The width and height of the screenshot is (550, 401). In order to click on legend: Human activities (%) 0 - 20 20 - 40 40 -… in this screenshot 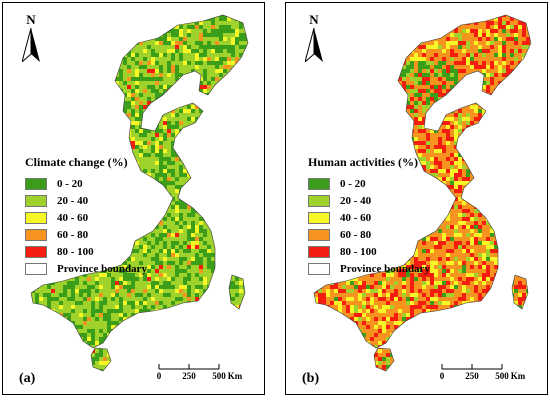, I will do `click(369, 216)`.